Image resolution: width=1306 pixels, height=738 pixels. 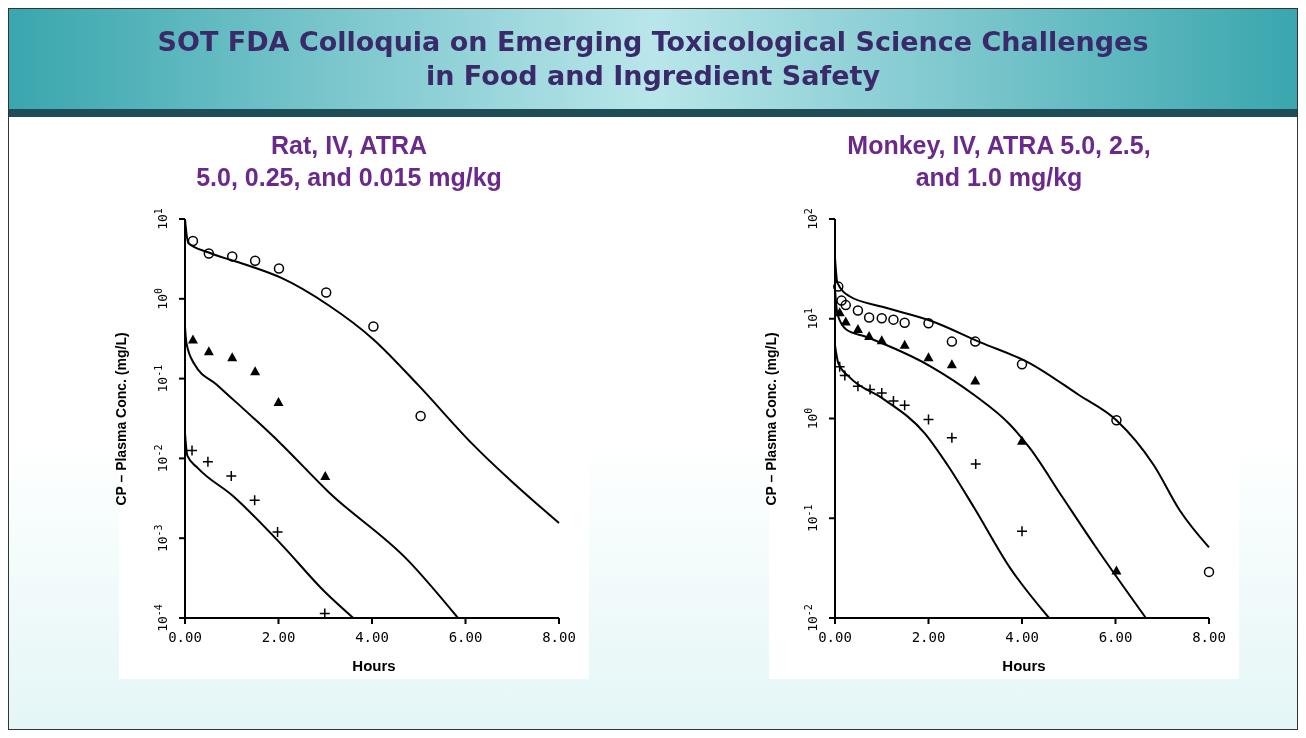 I want to click on chart-title: Rat, IV, ATRA 5.0, 0.25, and 0.015 mg/kg, so click(x=349, y=161).